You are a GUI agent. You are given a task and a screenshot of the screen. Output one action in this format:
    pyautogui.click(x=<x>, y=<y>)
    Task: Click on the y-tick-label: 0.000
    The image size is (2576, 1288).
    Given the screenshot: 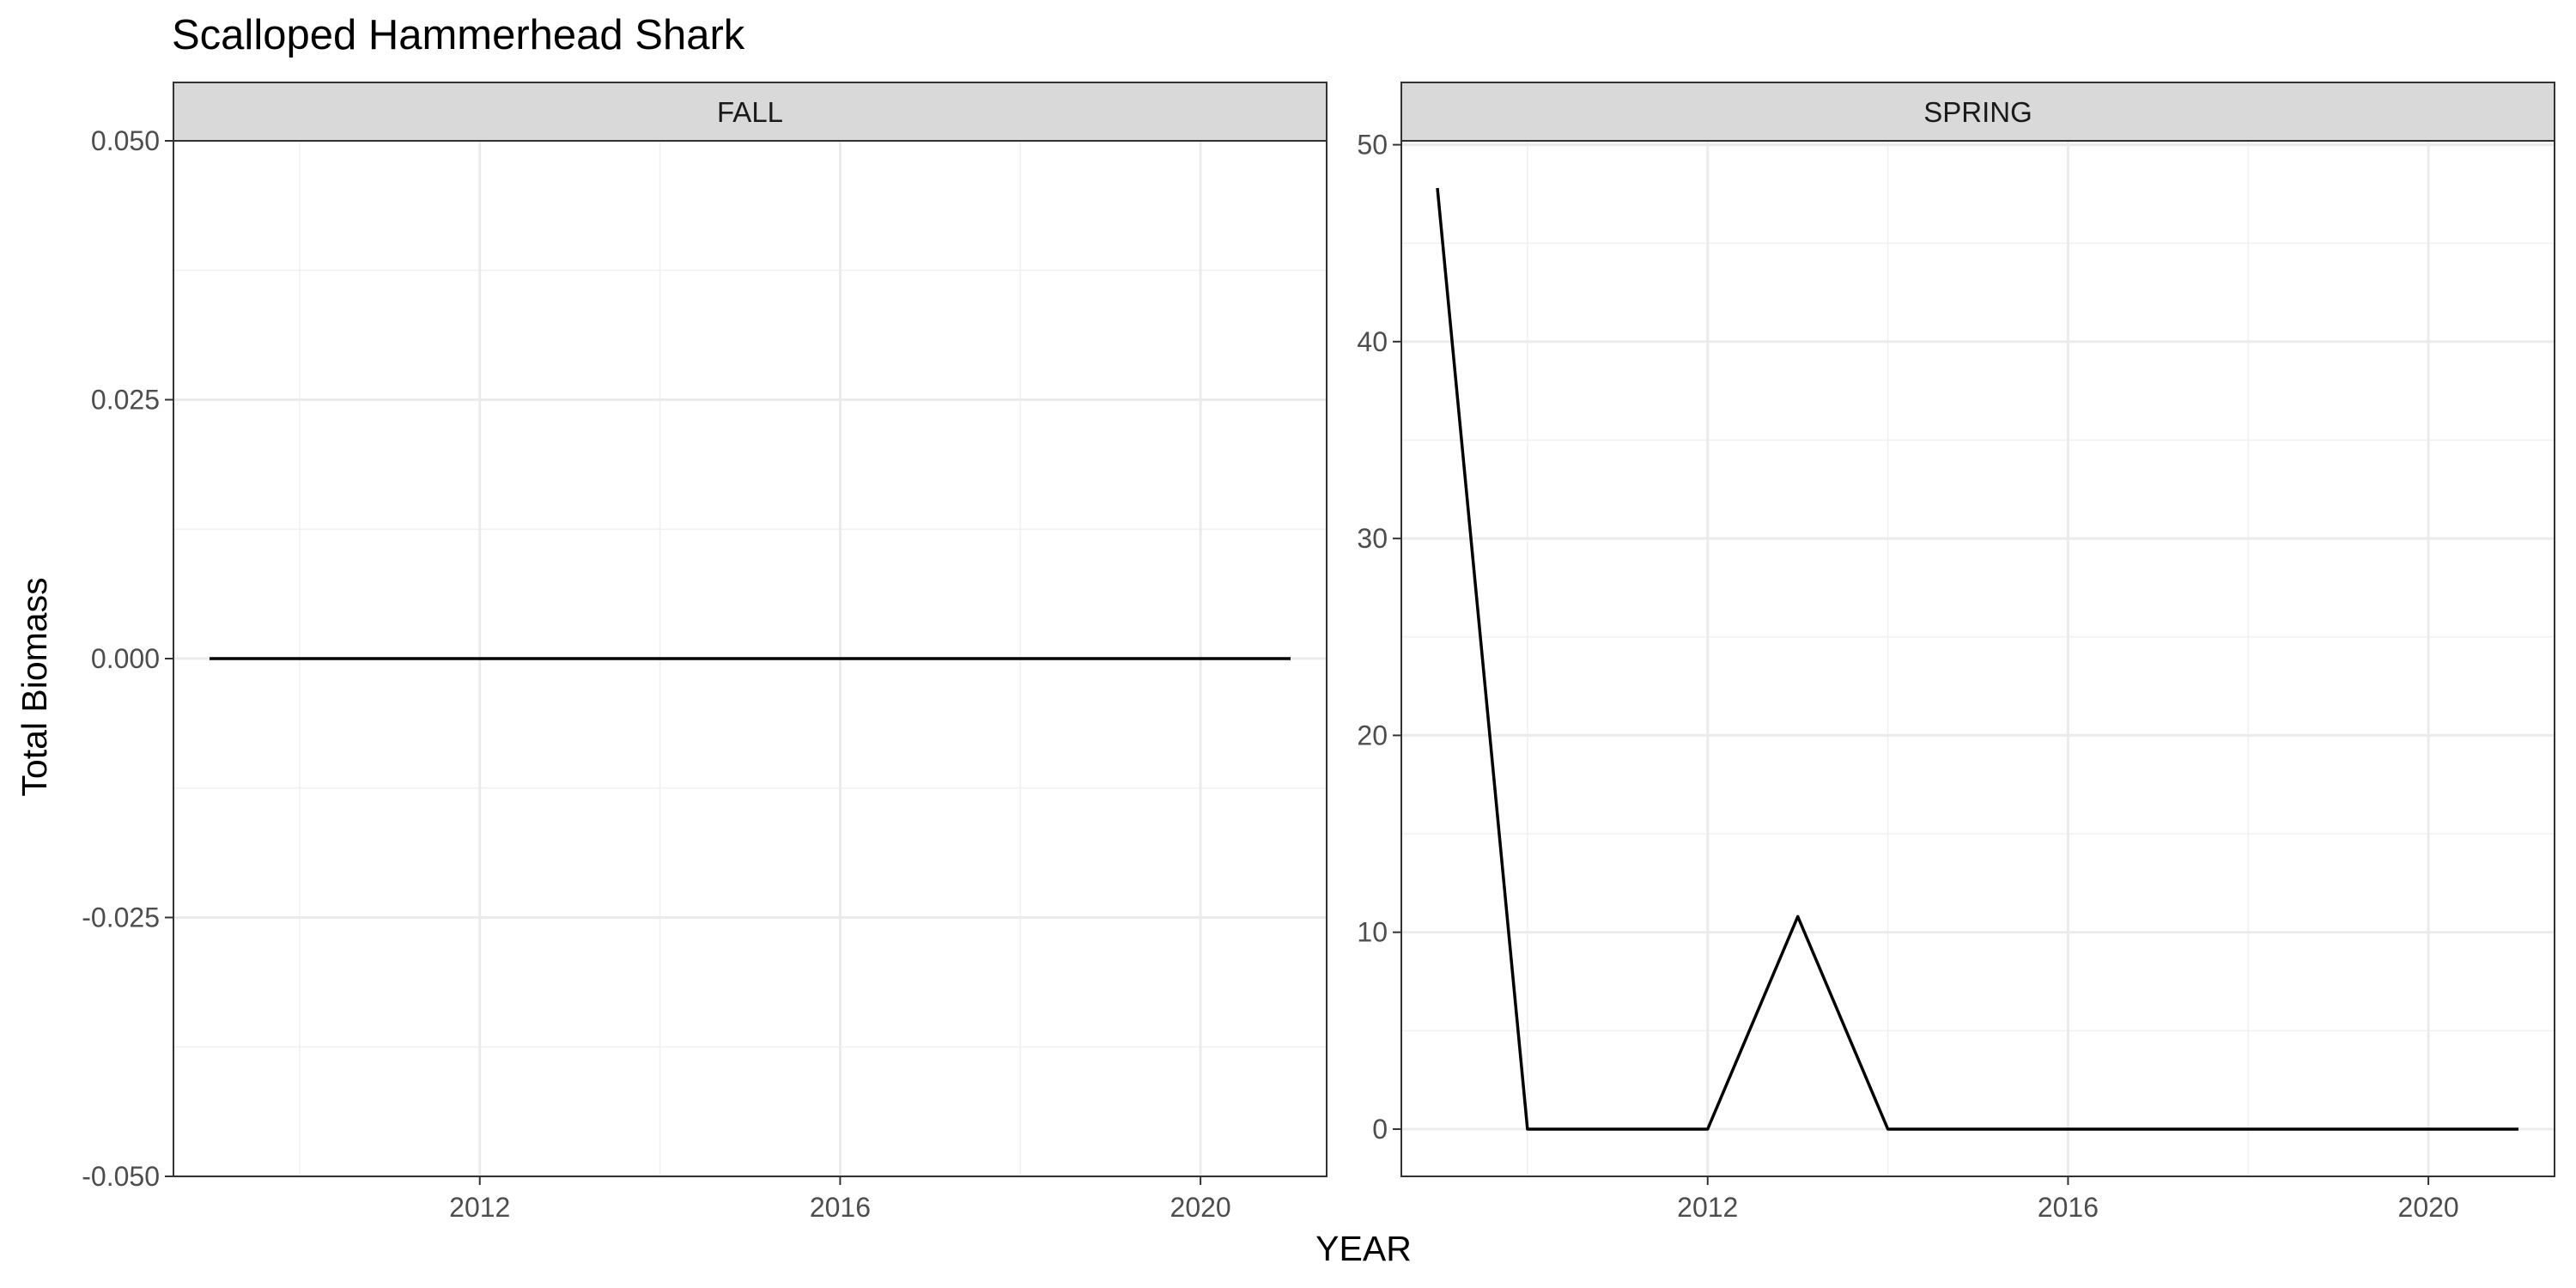 What is the action you would take?
    pyautogui.click(x=126, y=658)
    